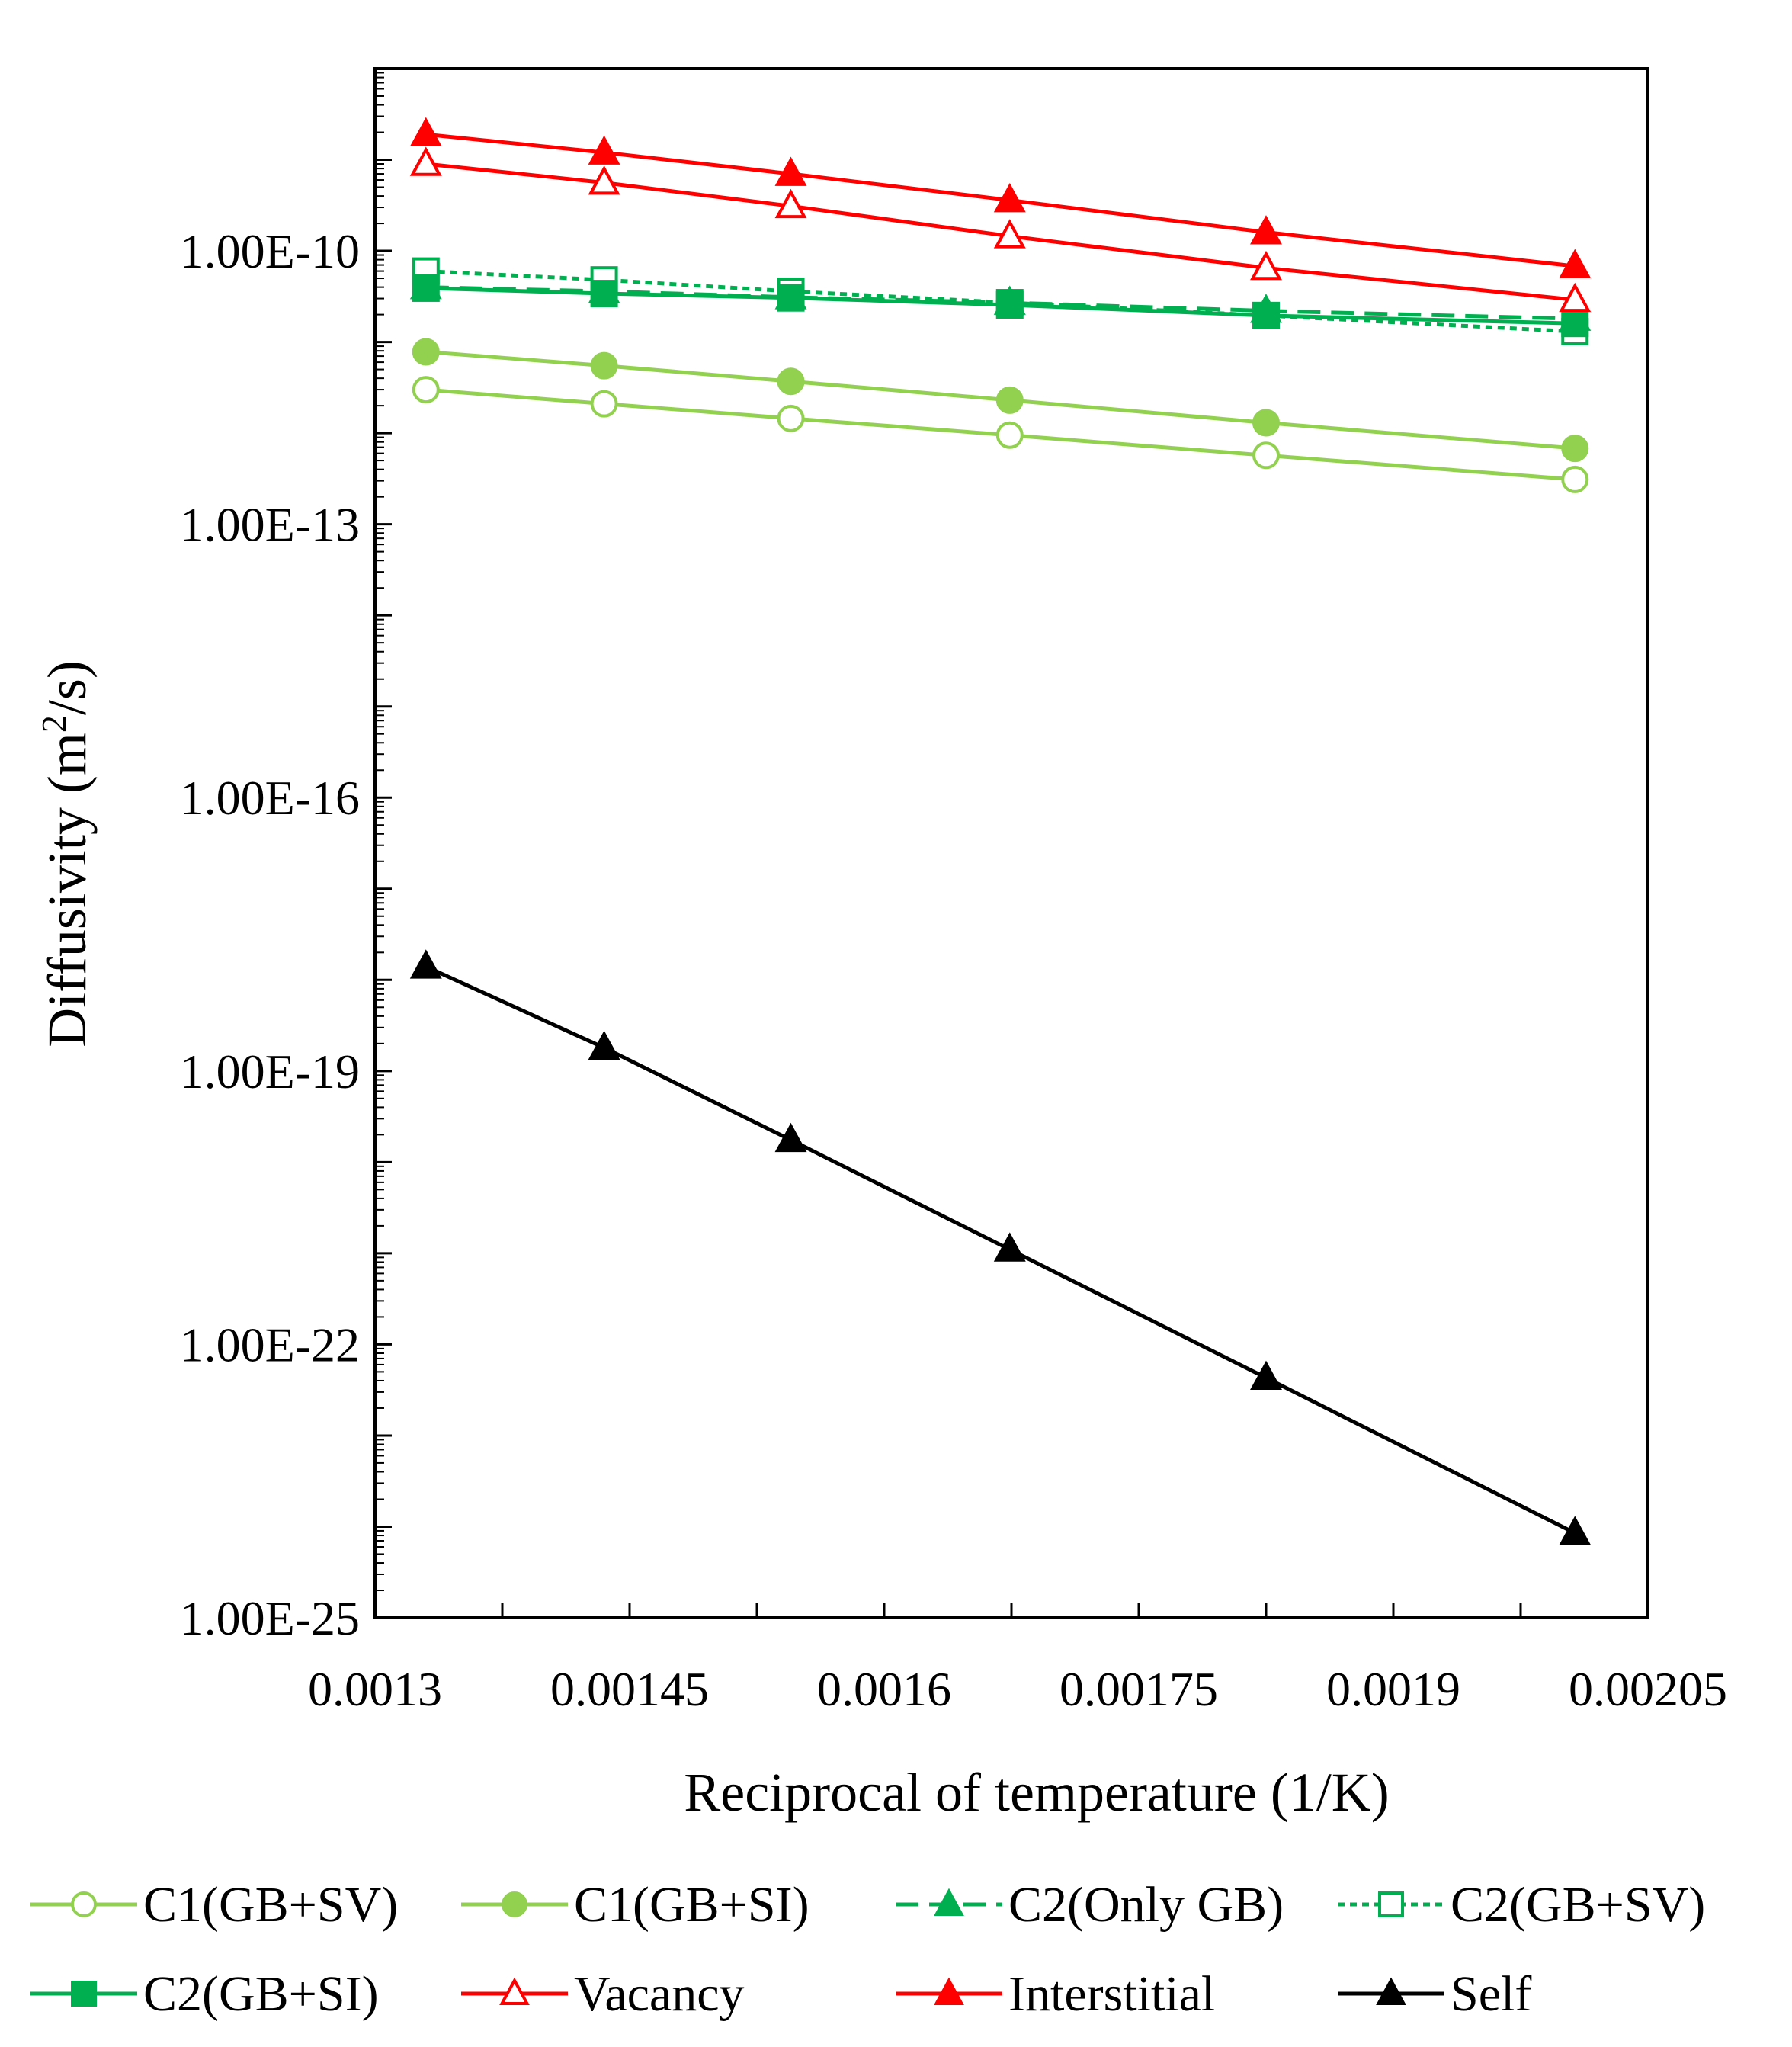 The image size is (1792, 2047). What do you see at coordinates (270, 1905) in the screenshot?
I see `legend-label: C1(GB+SV)` at bounding box center [270, 1905].